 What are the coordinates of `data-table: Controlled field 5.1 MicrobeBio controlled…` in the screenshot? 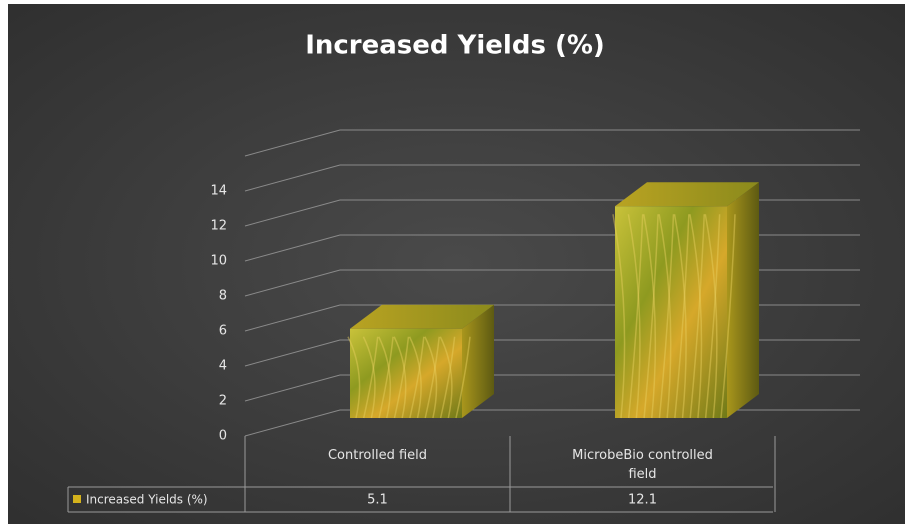 It's located at (421, 474).